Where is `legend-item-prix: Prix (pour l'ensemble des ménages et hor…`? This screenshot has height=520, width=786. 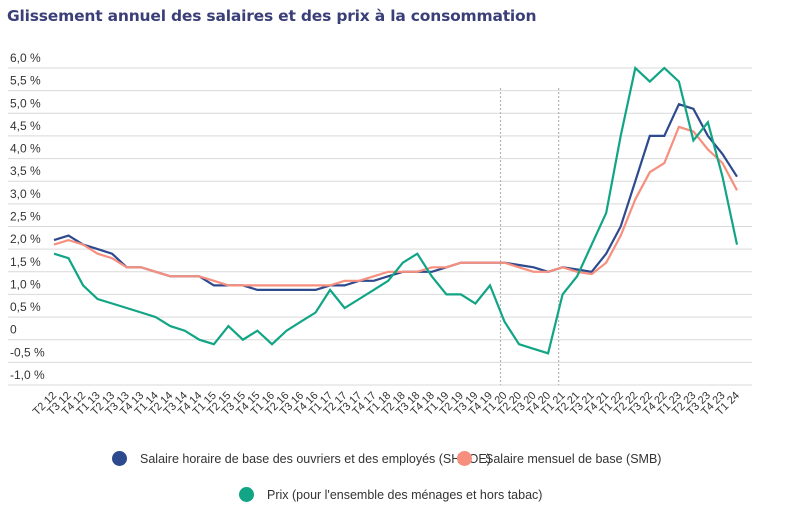
legend-item-prix: Prix (pour l'ensemble des ménages et hor… is located at coordinates (390, 494).